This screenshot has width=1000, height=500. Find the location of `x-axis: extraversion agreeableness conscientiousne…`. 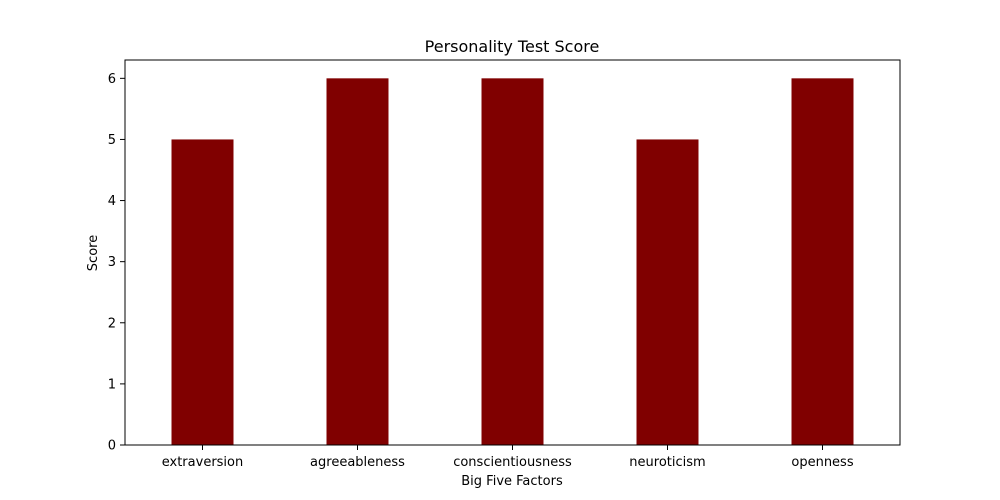

x-axis: extraversion agreeableness conscientiousne… is located at coordinates (508, 457).